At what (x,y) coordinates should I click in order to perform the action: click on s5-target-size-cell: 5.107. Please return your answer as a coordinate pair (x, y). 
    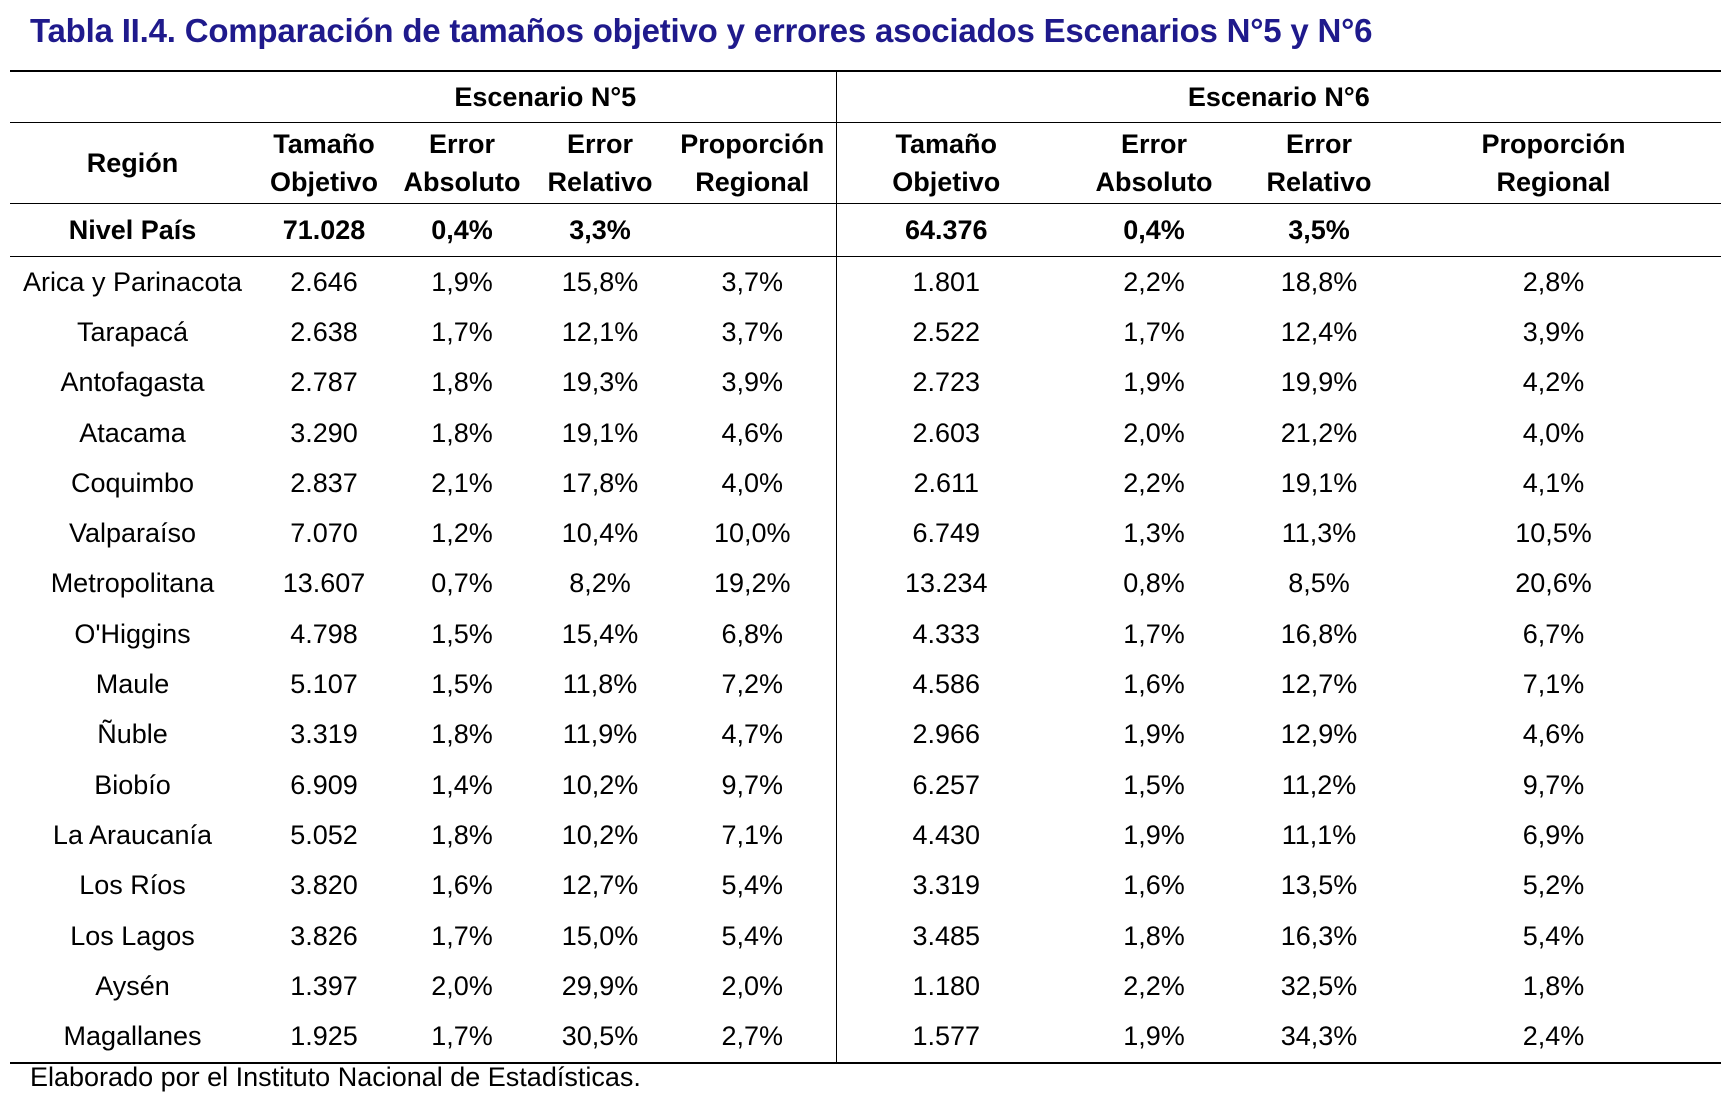
    Looking at the image, I should click on (324, 684).